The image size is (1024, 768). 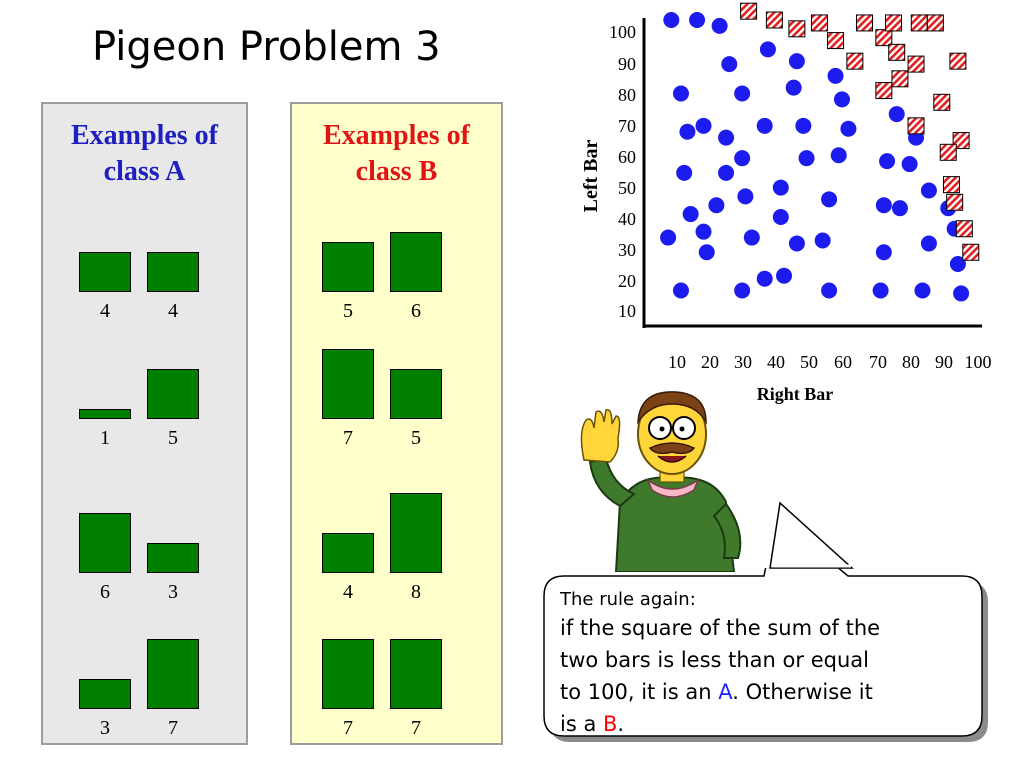 What do you see at coordinates (105, 438) in the screenshot?
I see `class_a-example-2-left-label: 1` at bounding box center [105, 438].